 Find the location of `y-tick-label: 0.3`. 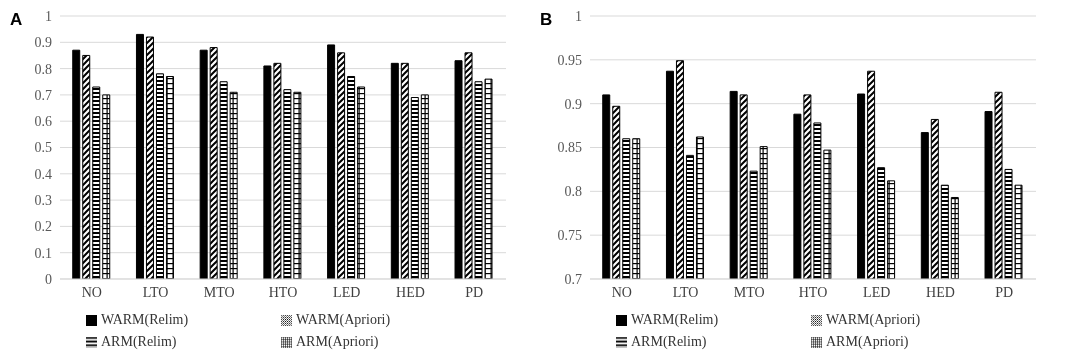

y-tick-label: 0.3 is located at coordinates (43, 201).